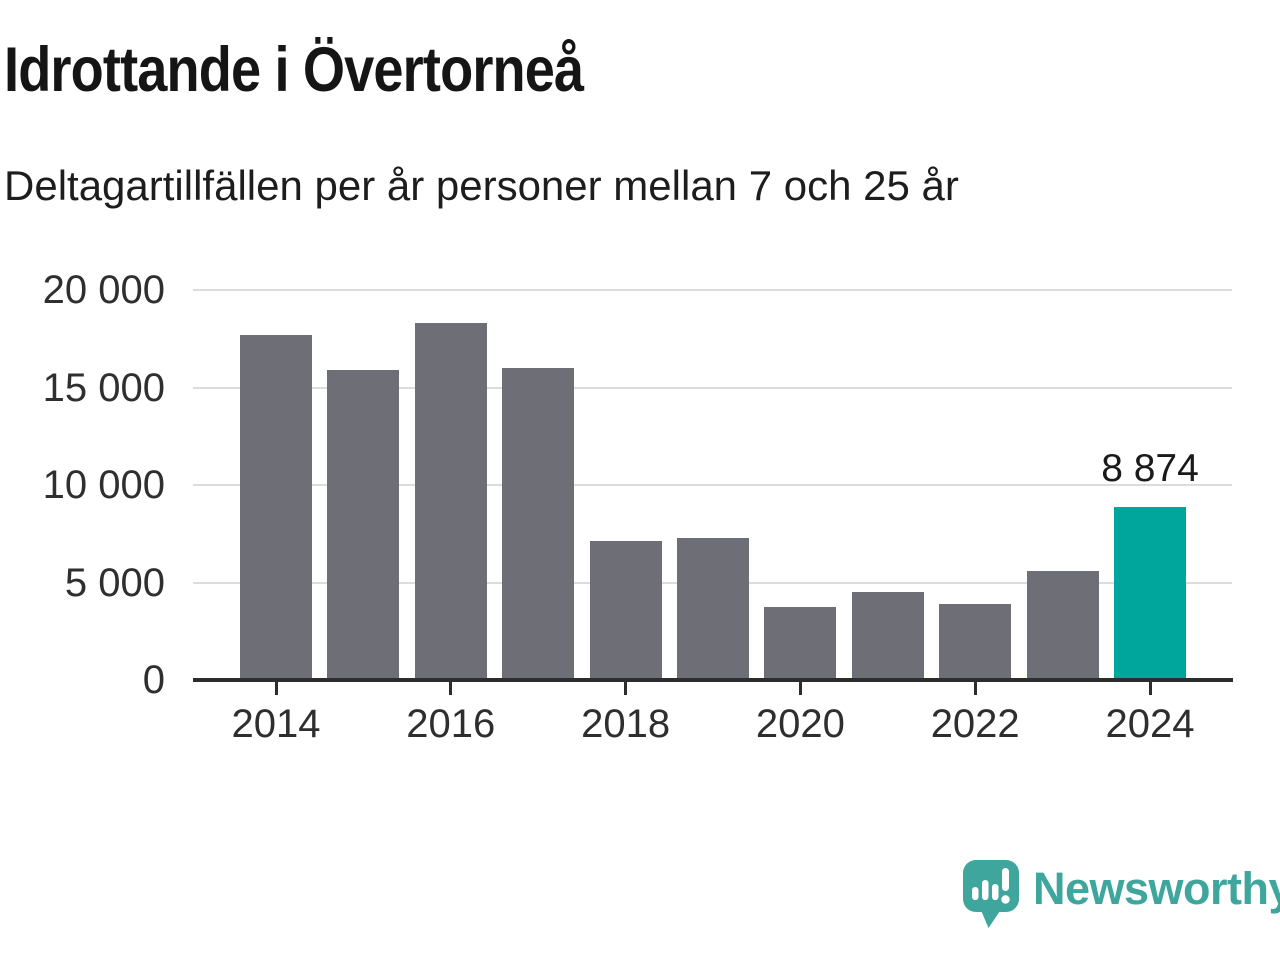  What do you see at coordinates (114, 582) in the screenshot?
I see `y-axis-tick-label: 5 000` at bounding box center [114, 582].